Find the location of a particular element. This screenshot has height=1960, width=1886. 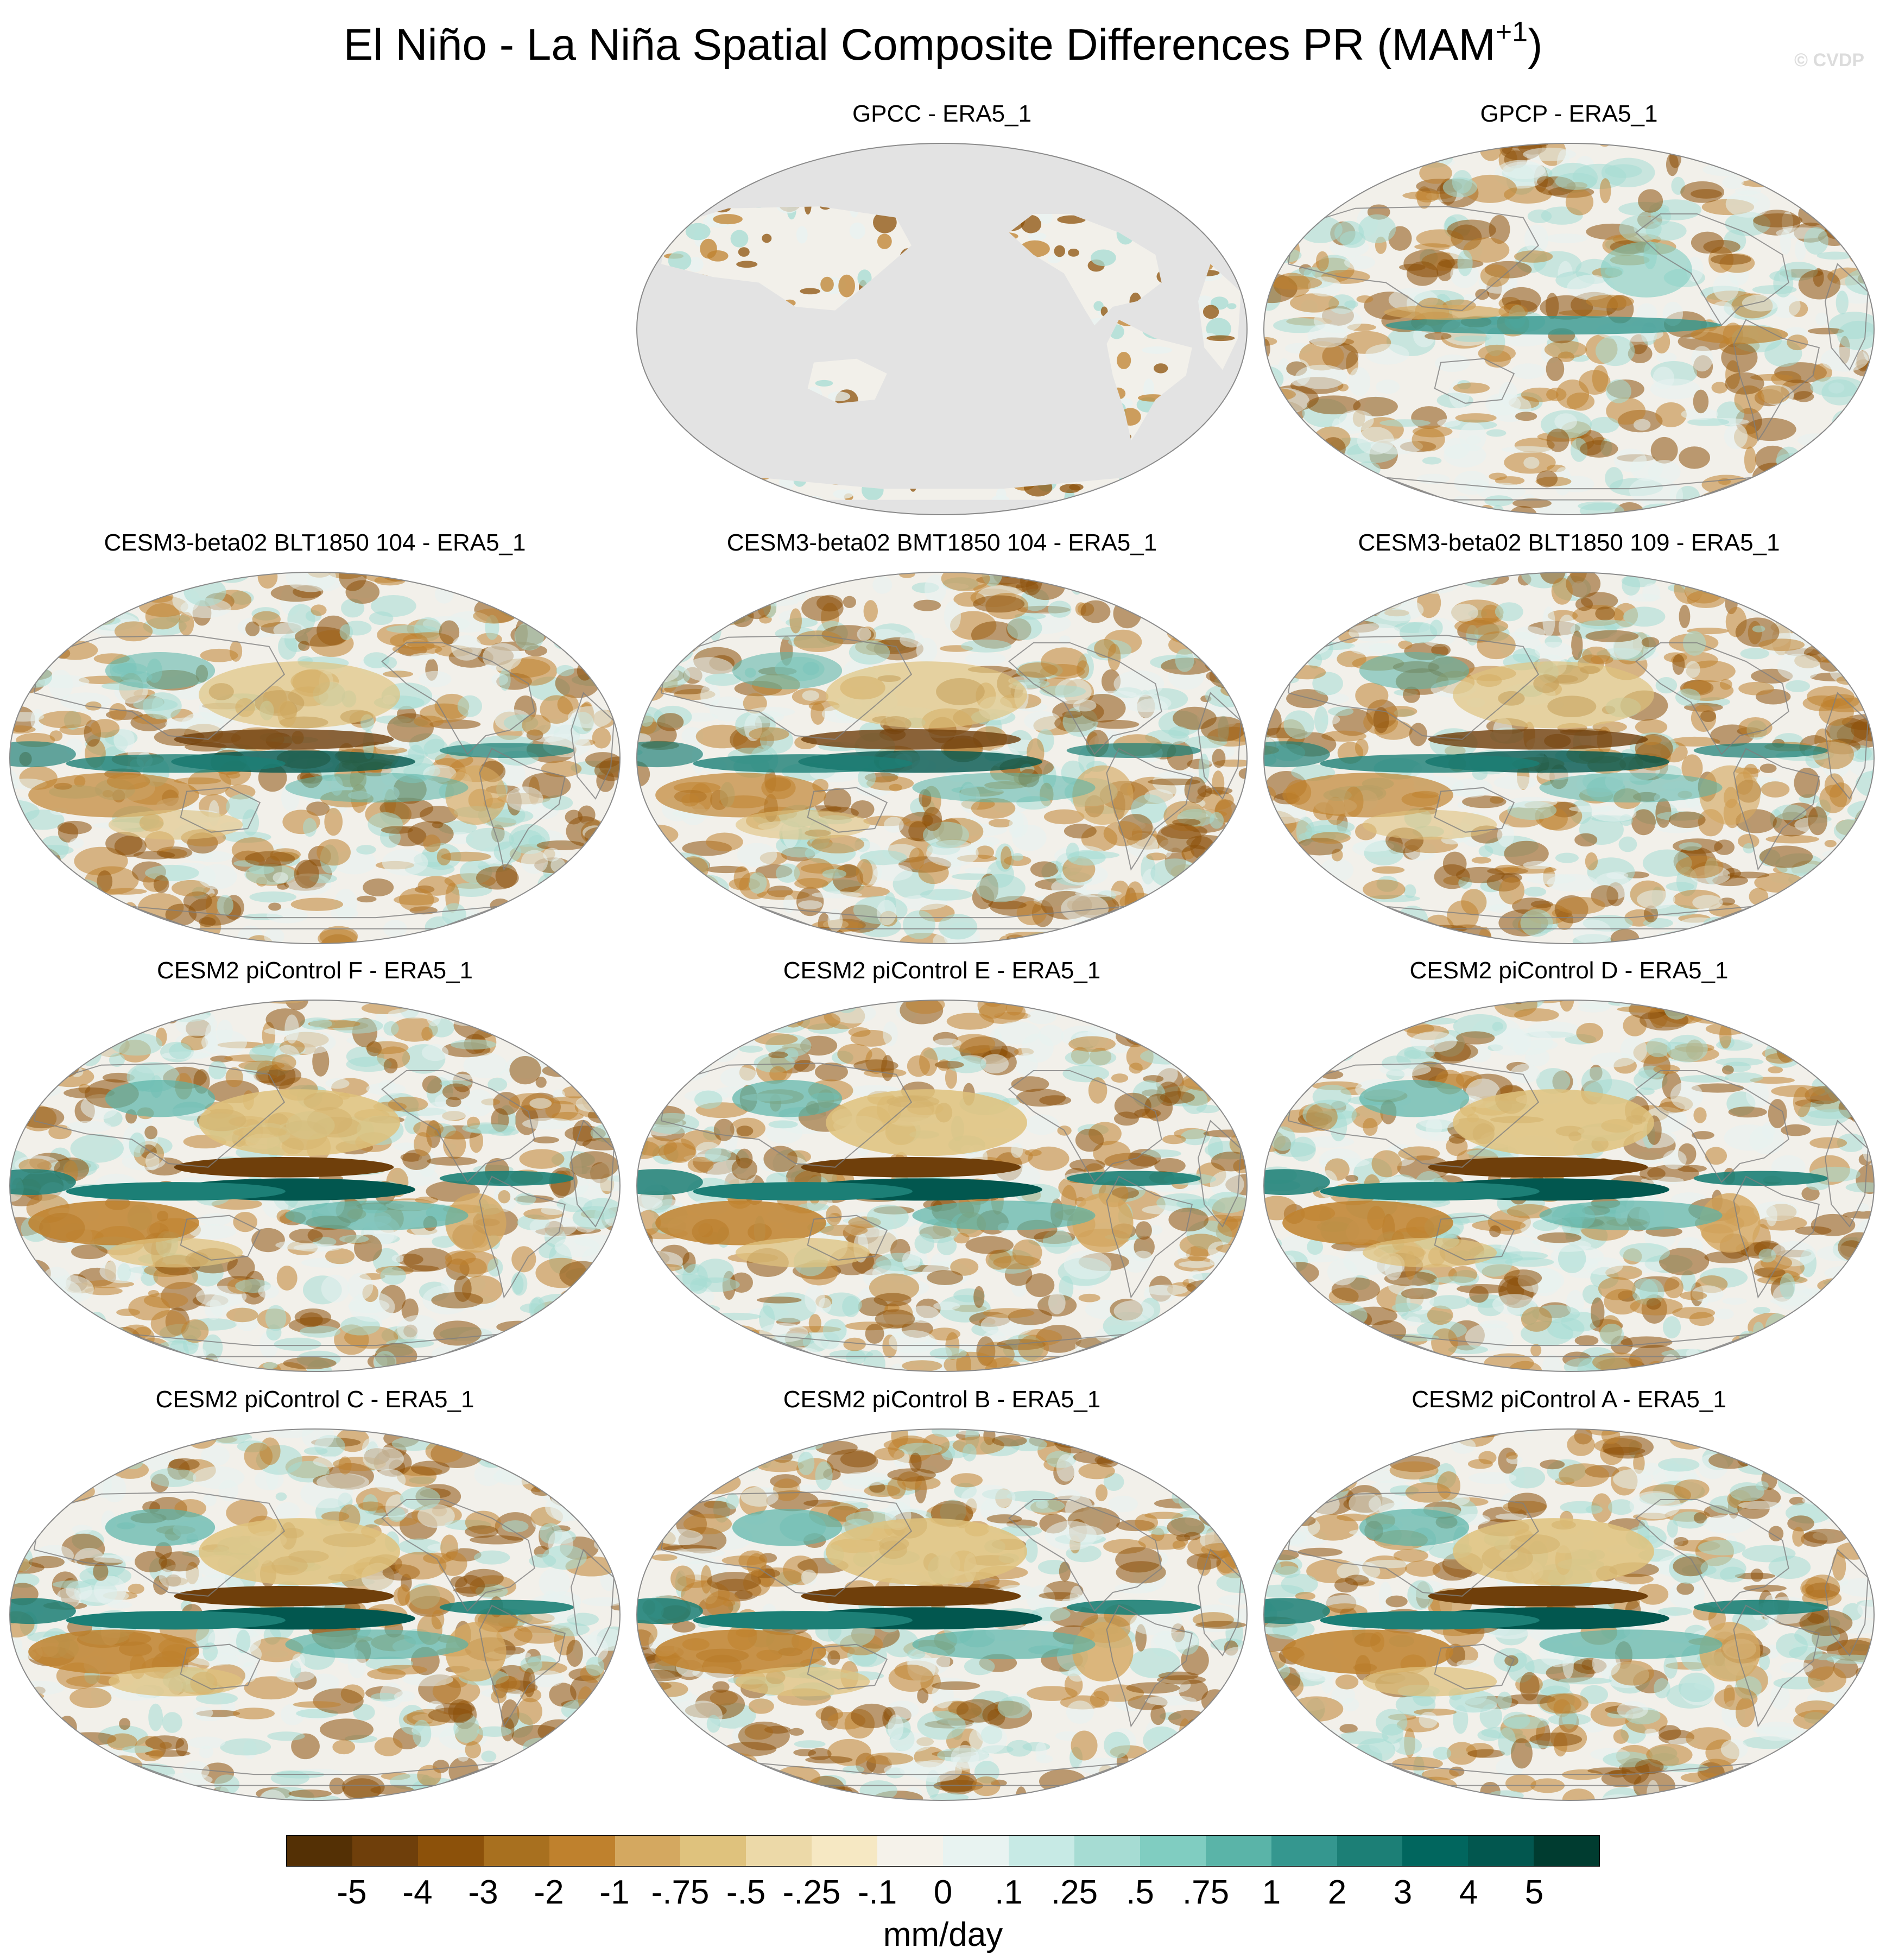

panel-title: GPCP - ERA5_1 is located at coordinates (1569, 113).